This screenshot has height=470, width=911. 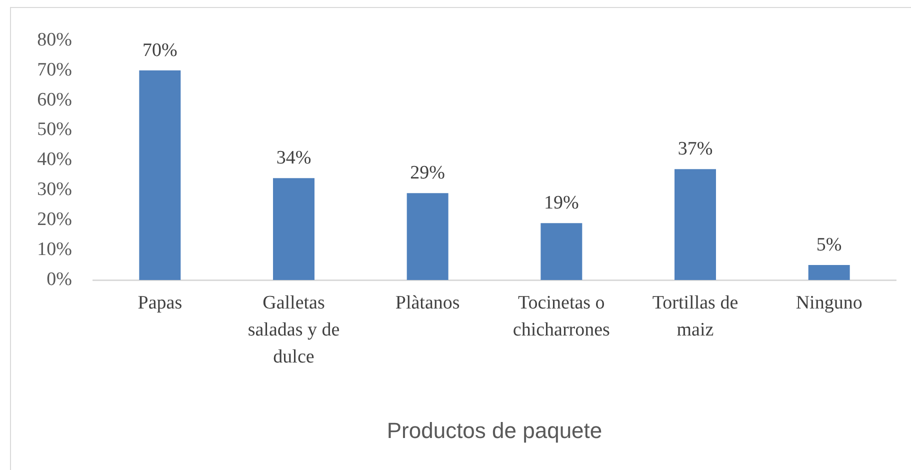 I want to click on x-tick-label: Papas, so click(x=160, y=303).